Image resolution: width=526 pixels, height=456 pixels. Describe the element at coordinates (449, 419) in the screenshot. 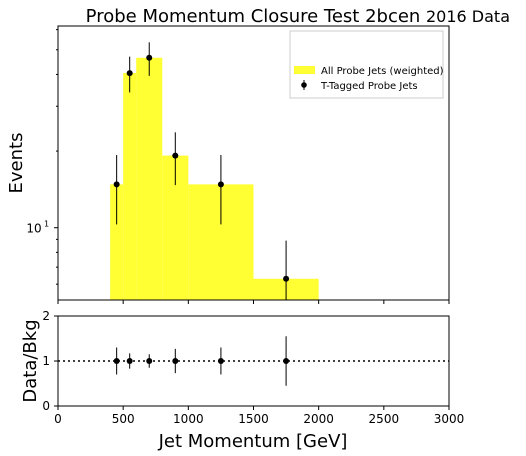

I see `x-tick-label-6: 3000` at that location.